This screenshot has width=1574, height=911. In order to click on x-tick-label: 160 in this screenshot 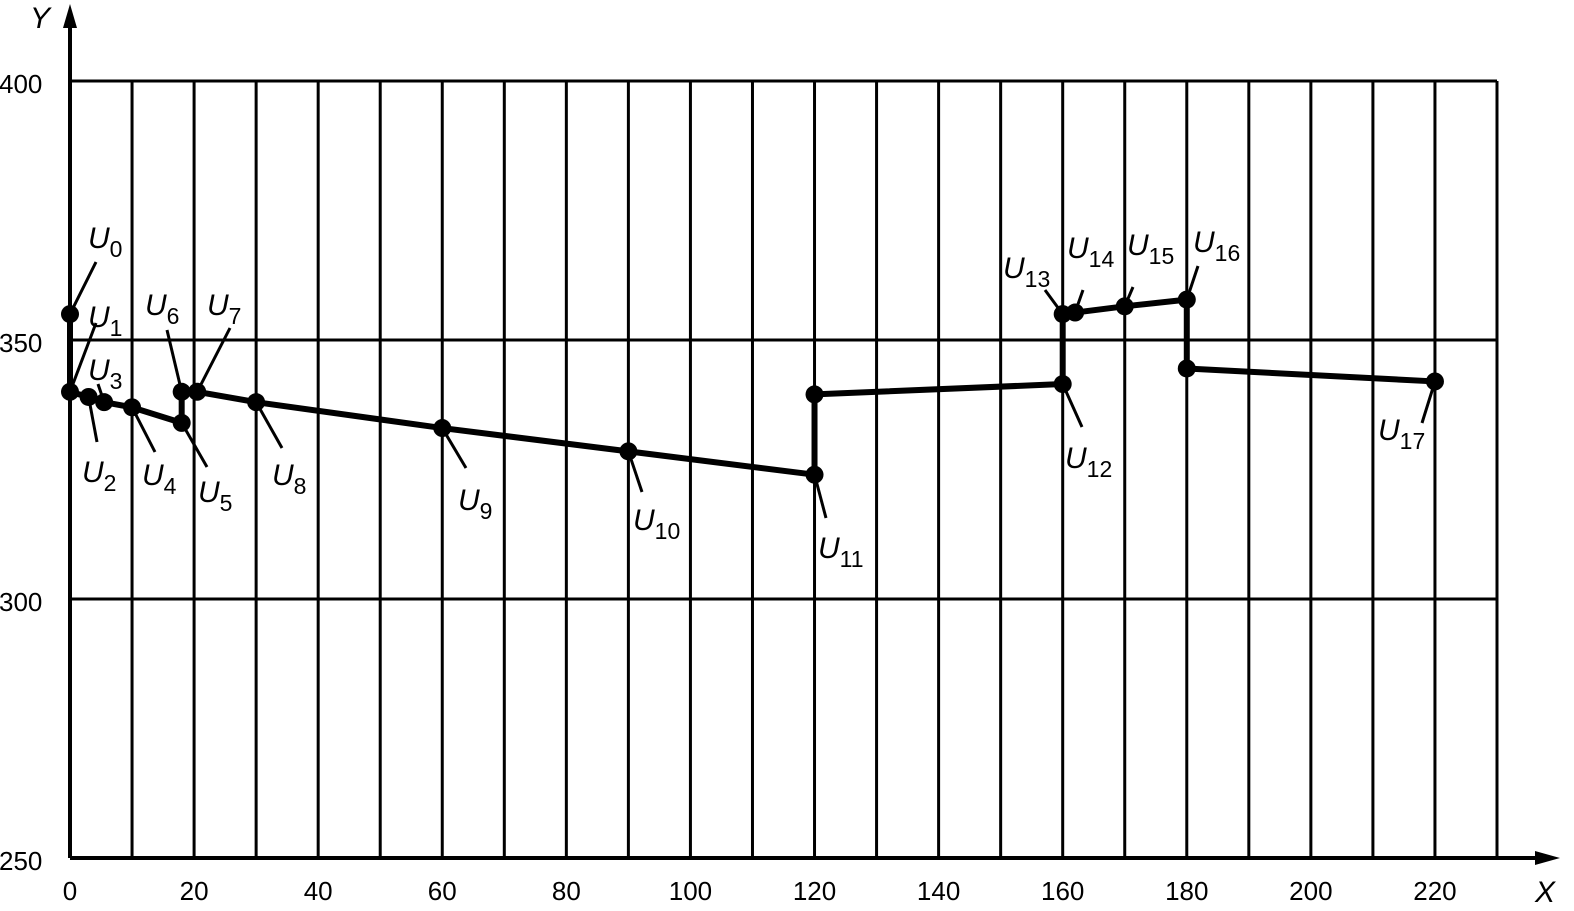, I will do `click(1062, 891)`.